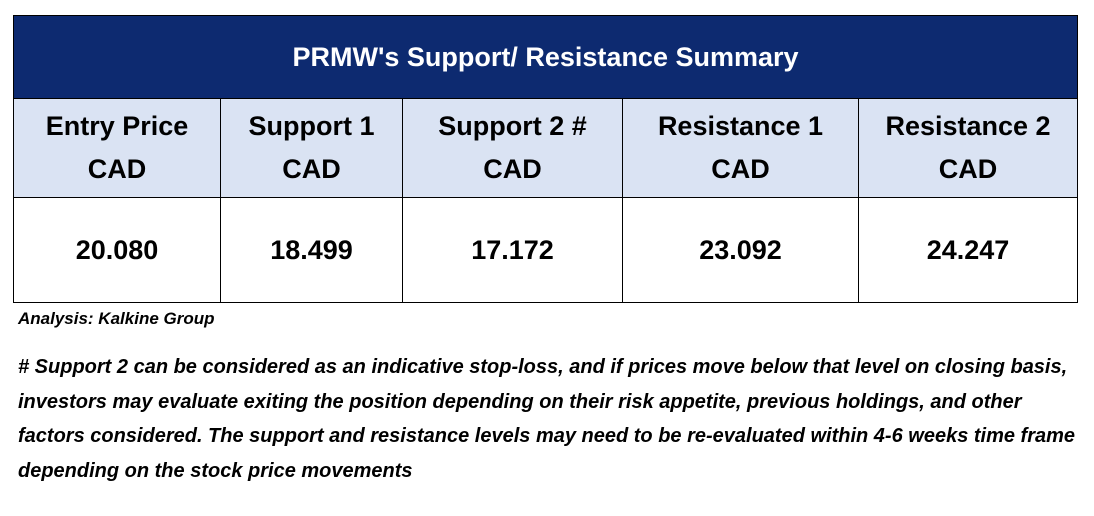  Describe the element at coordinates (968, 126) in the screenshot. I see `header-label: Resistance 2` at that location.